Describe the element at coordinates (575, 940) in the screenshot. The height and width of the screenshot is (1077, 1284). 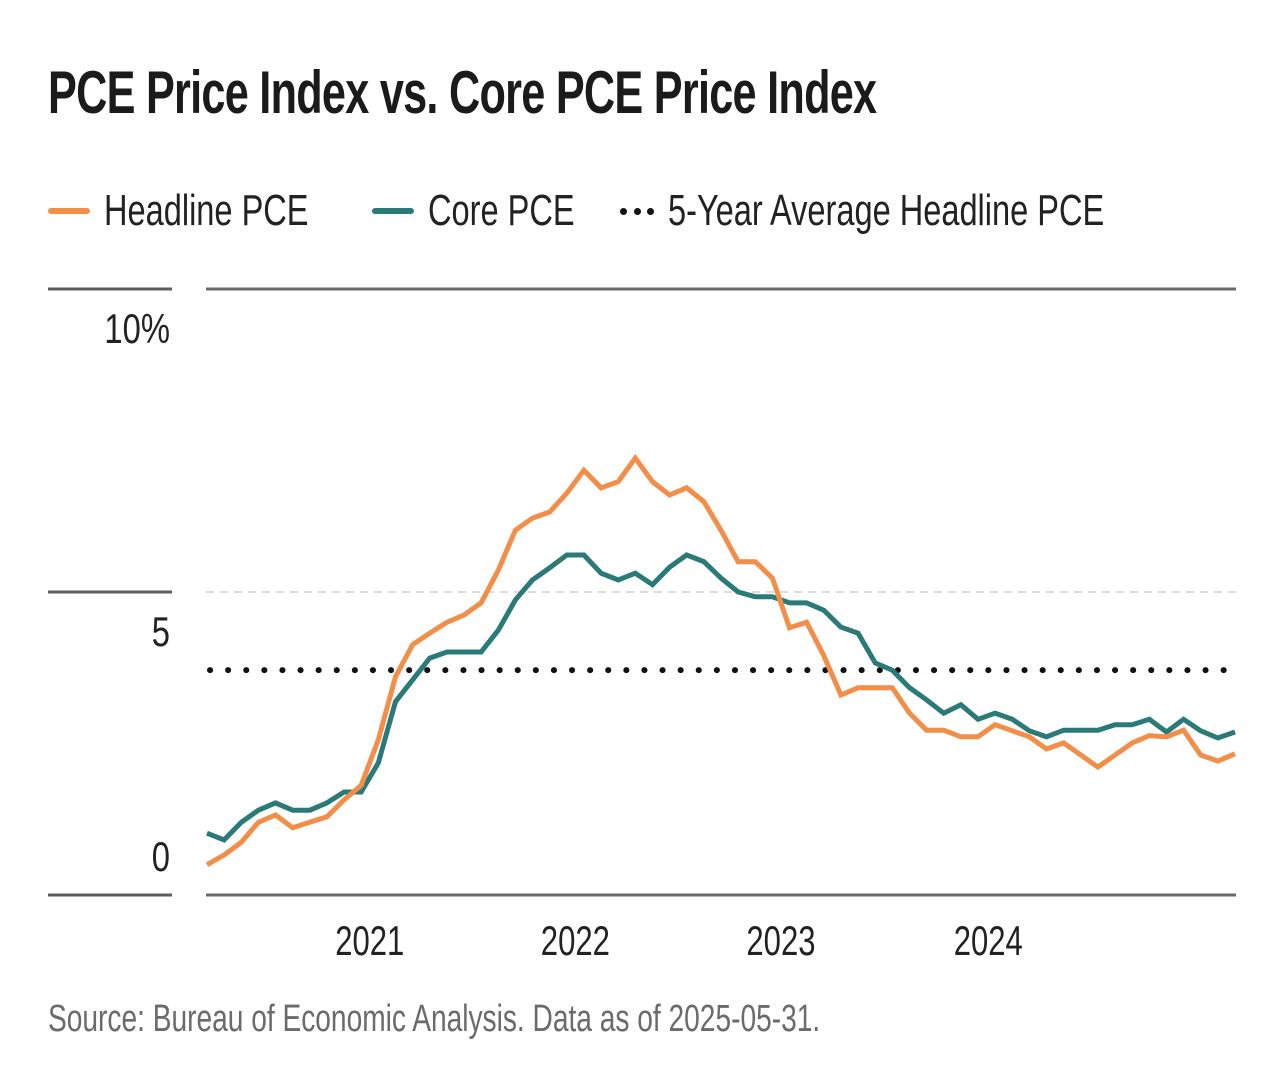
I see `x-tick-label: 2022` at that location.